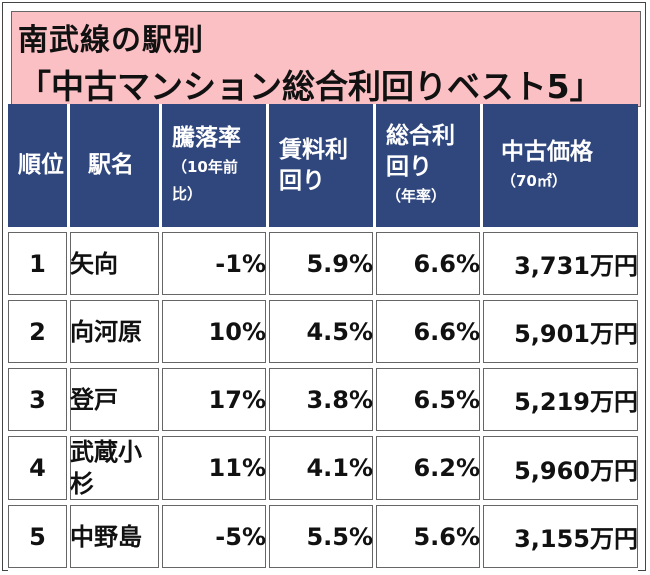 Image resolution: width=650 pixels, height=575 pixels. Describe the element at coordinates (111, 40) in the screenshot. I see `title-line-1: 南武線の駅別` at that location.